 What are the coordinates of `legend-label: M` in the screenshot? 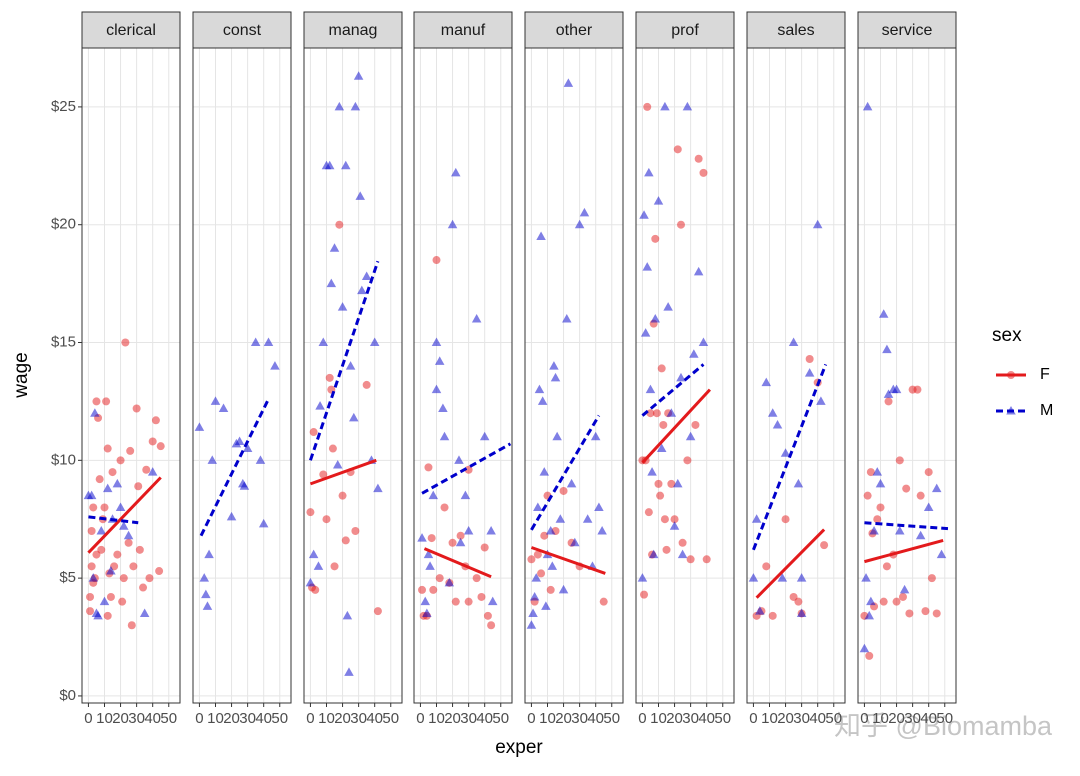 It's located at (1046, 410).